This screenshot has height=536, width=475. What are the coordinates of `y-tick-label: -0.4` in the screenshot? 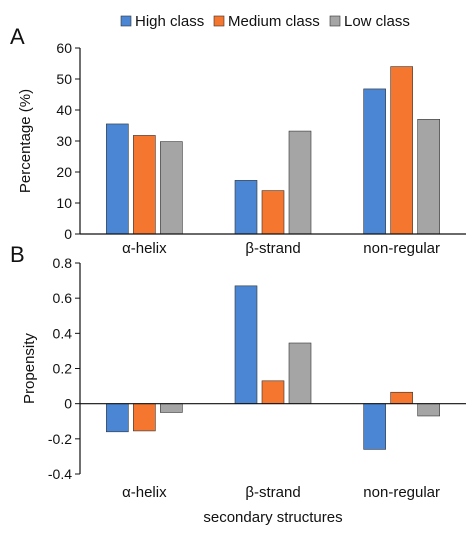 It's located at (60, 474).